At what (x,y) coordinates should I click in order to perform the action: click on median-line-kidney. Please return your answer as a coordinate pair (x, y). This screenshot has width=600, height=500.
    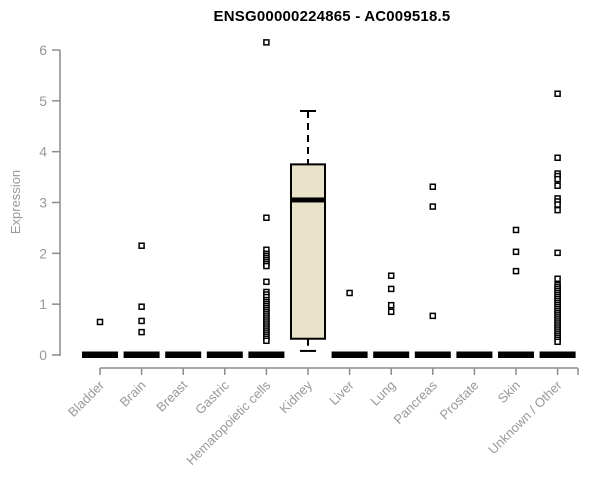
    Looking at the image, I should click on (308, 200).